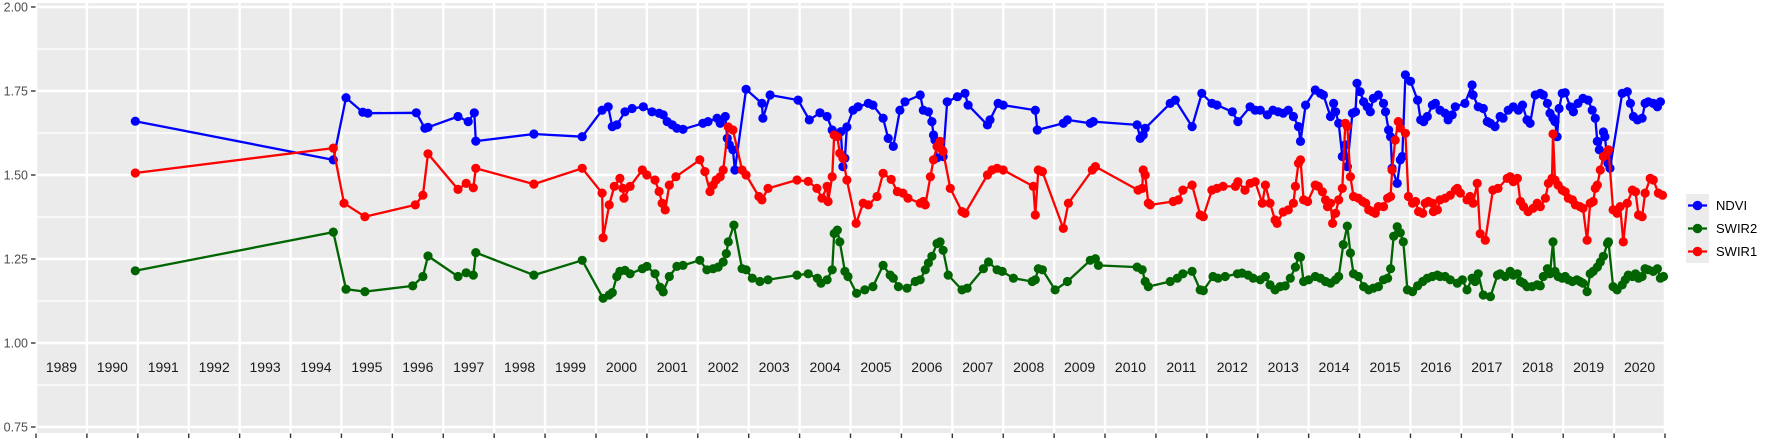  I want to click on x-tick-label: 2005, so click(875, 367).